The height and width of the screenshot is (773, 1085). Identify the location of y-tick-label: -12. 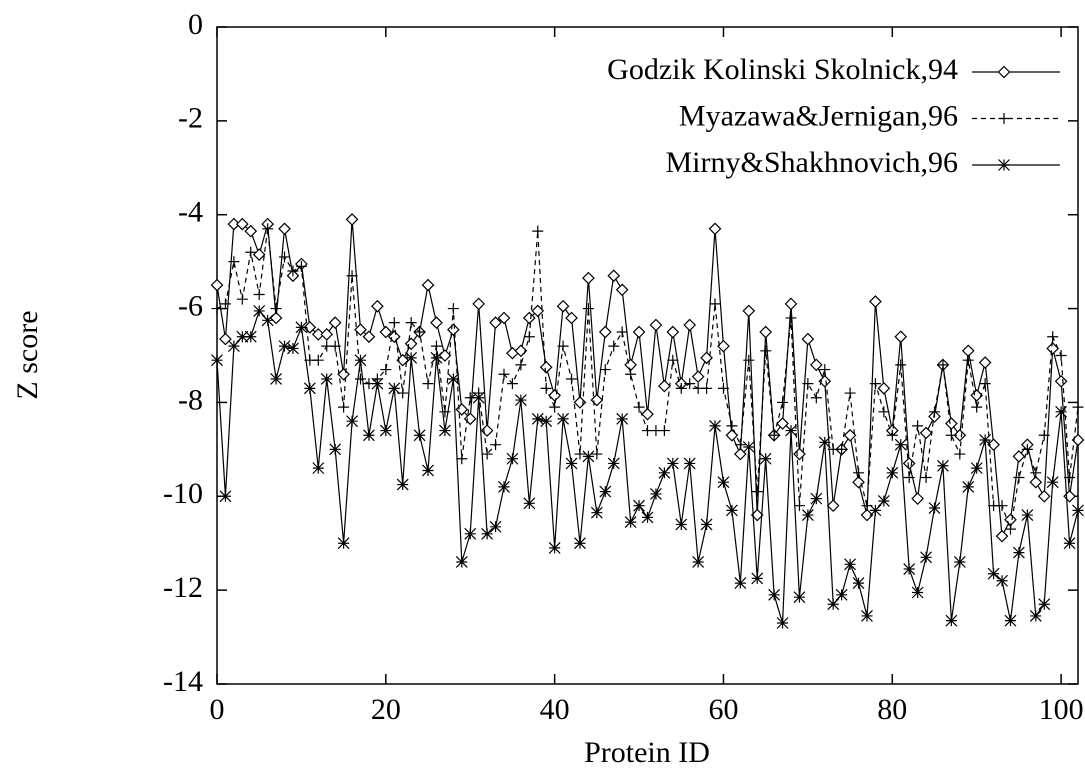
(183, 587).